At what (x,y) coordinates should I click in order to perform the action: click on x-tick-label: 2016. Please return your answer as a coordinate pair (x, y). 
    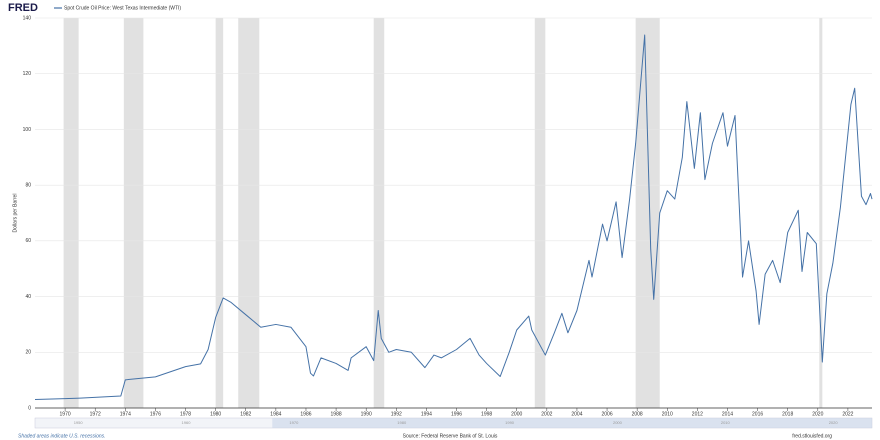
    Looking at the image, I should click on (757, 414).